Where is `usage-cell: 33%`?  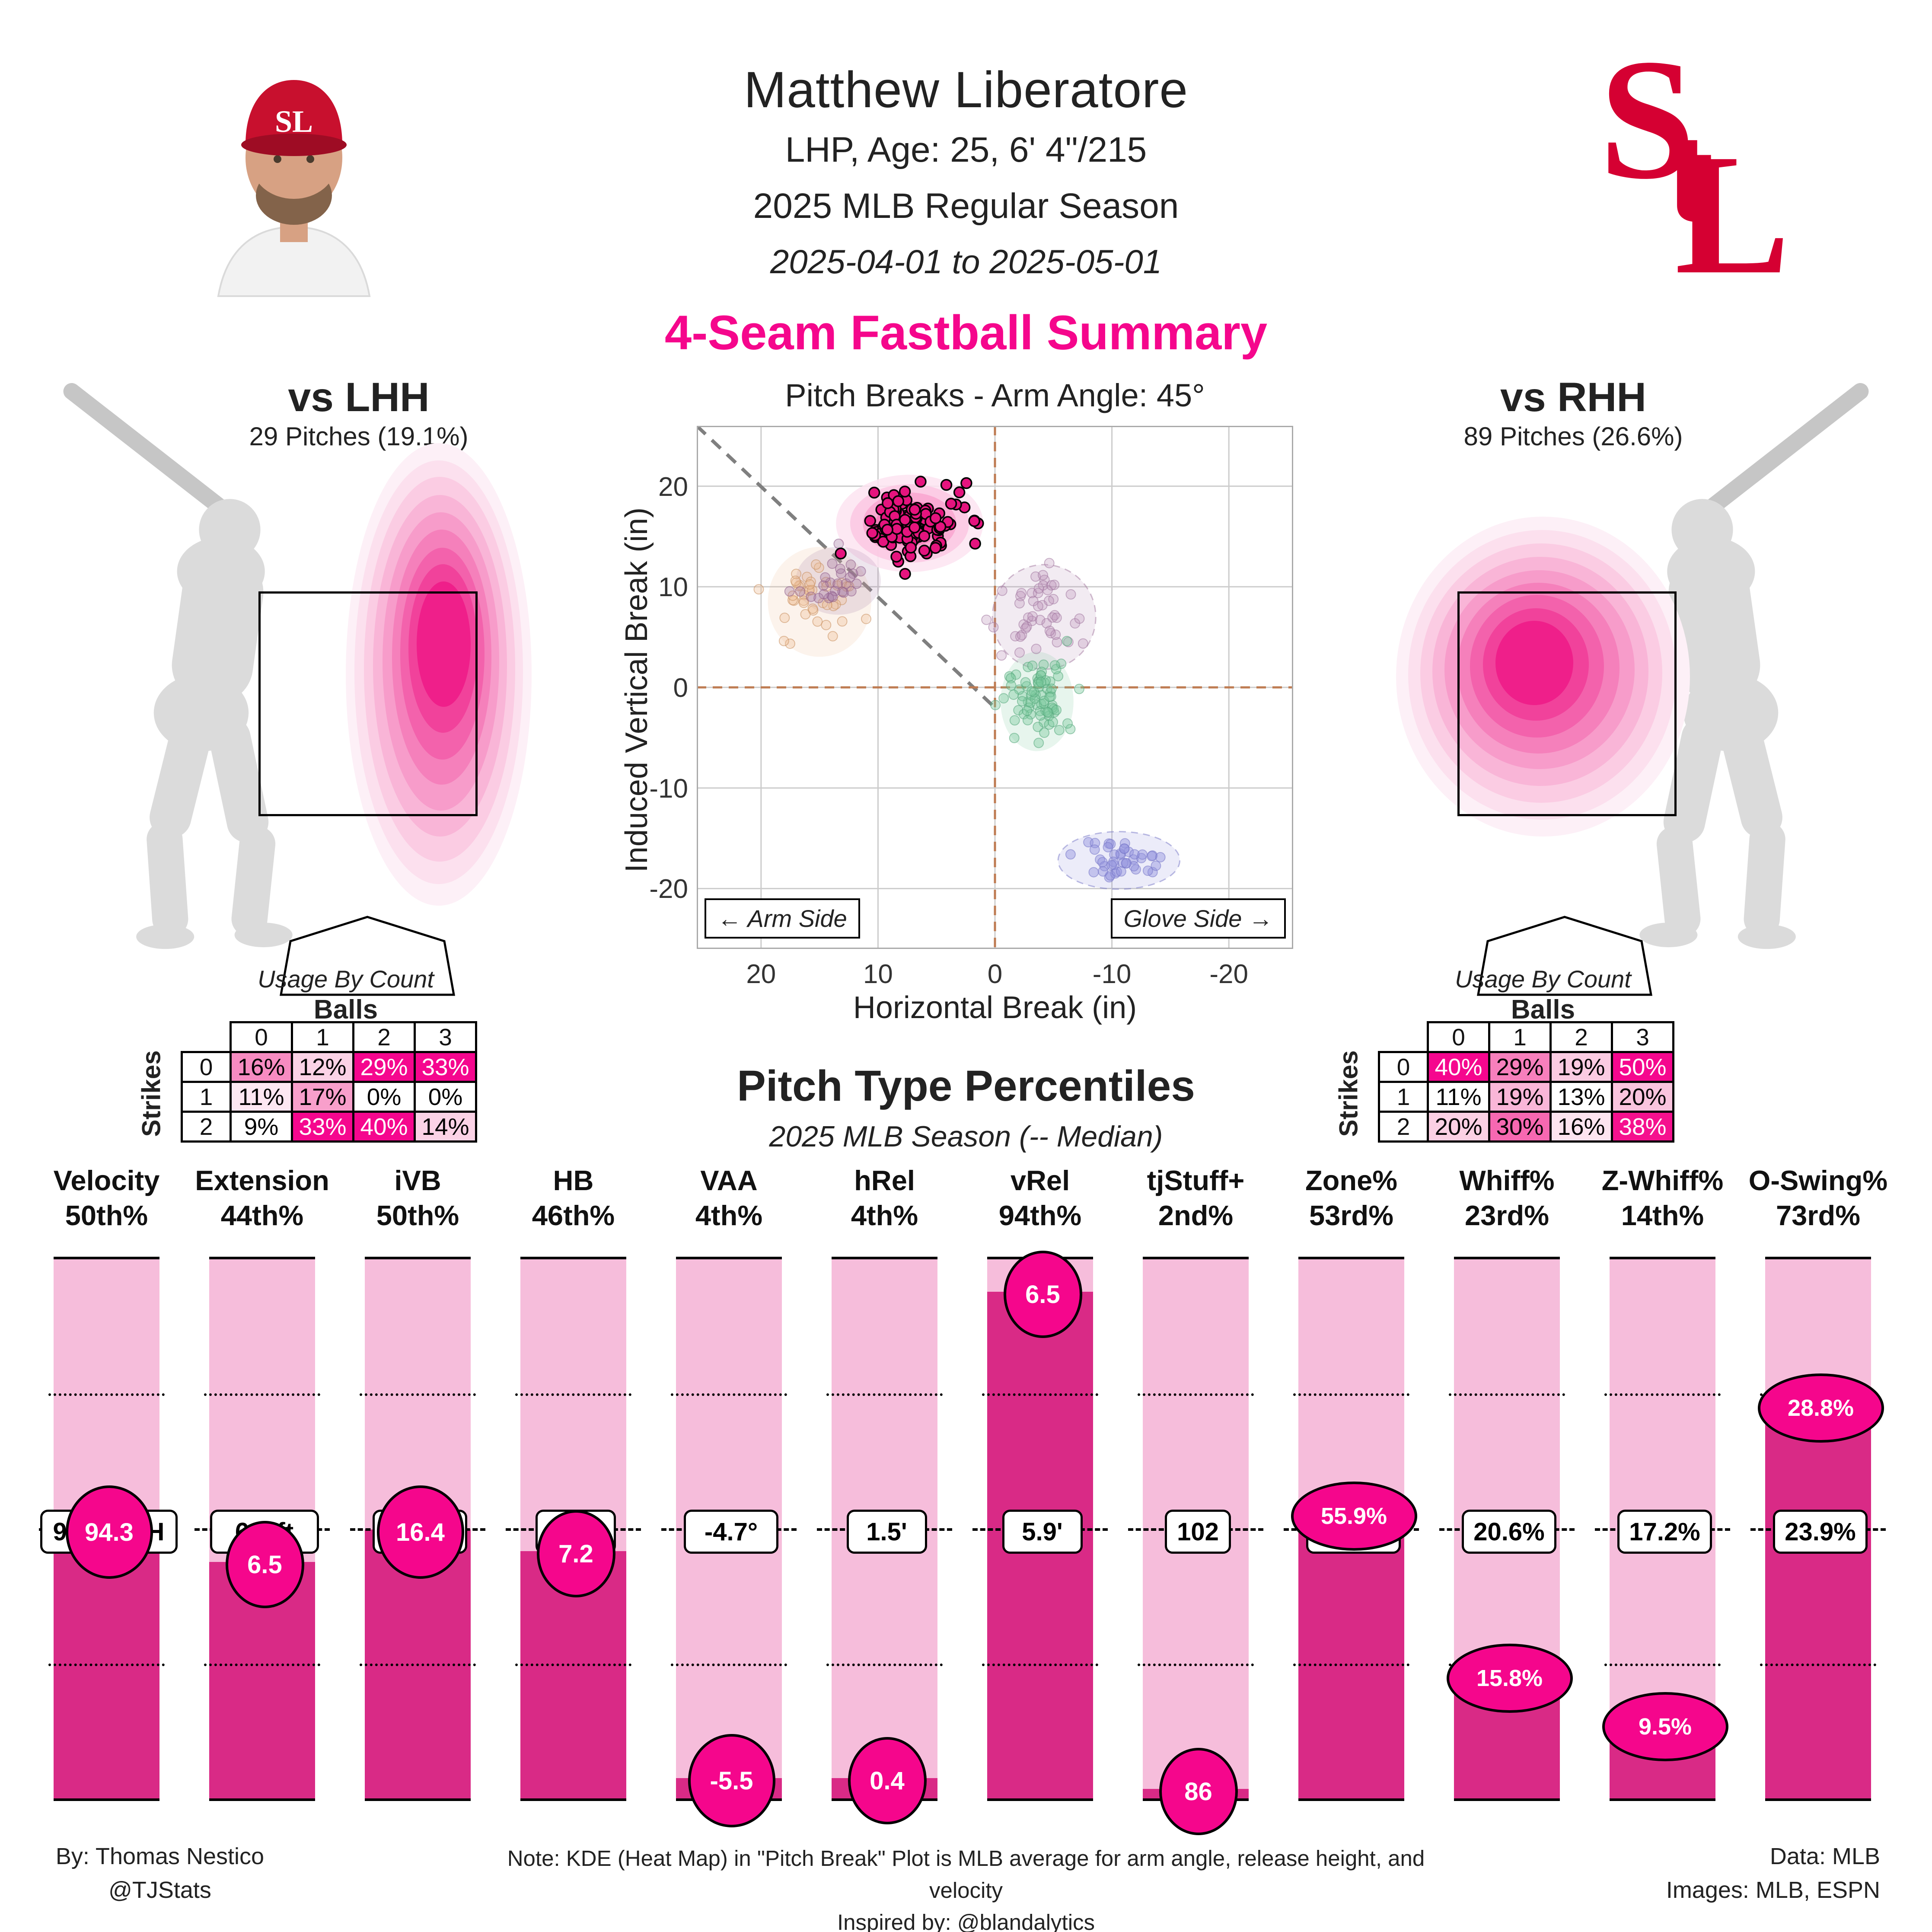
usage-cell: 33% is located at coordinates (322, 1127).